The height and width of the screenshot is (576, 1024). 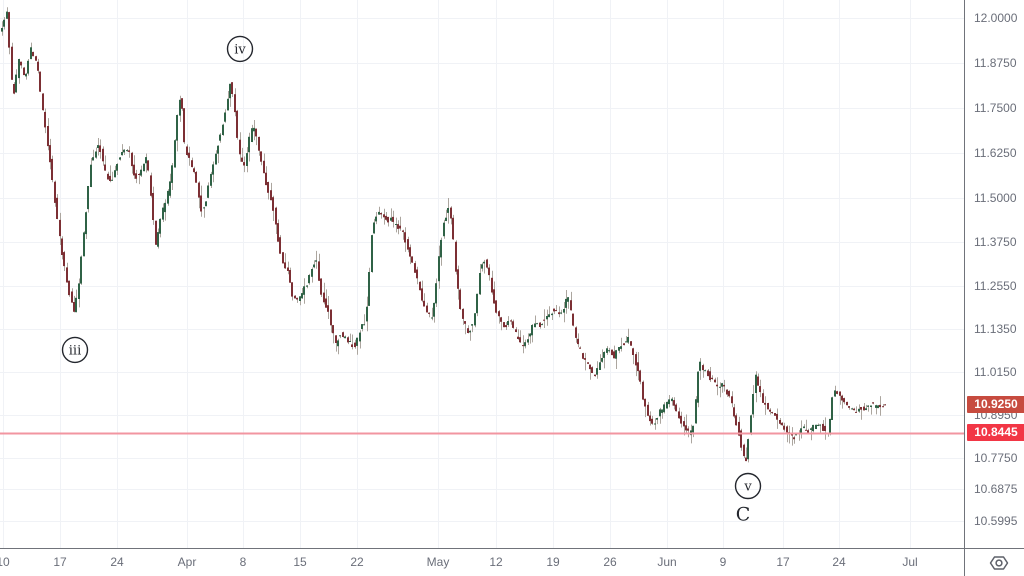 What do you see at coordinates (995, 329) in the screenshot?
I see `price-axis-label: 11.1350` at bounding box center [995, 329].